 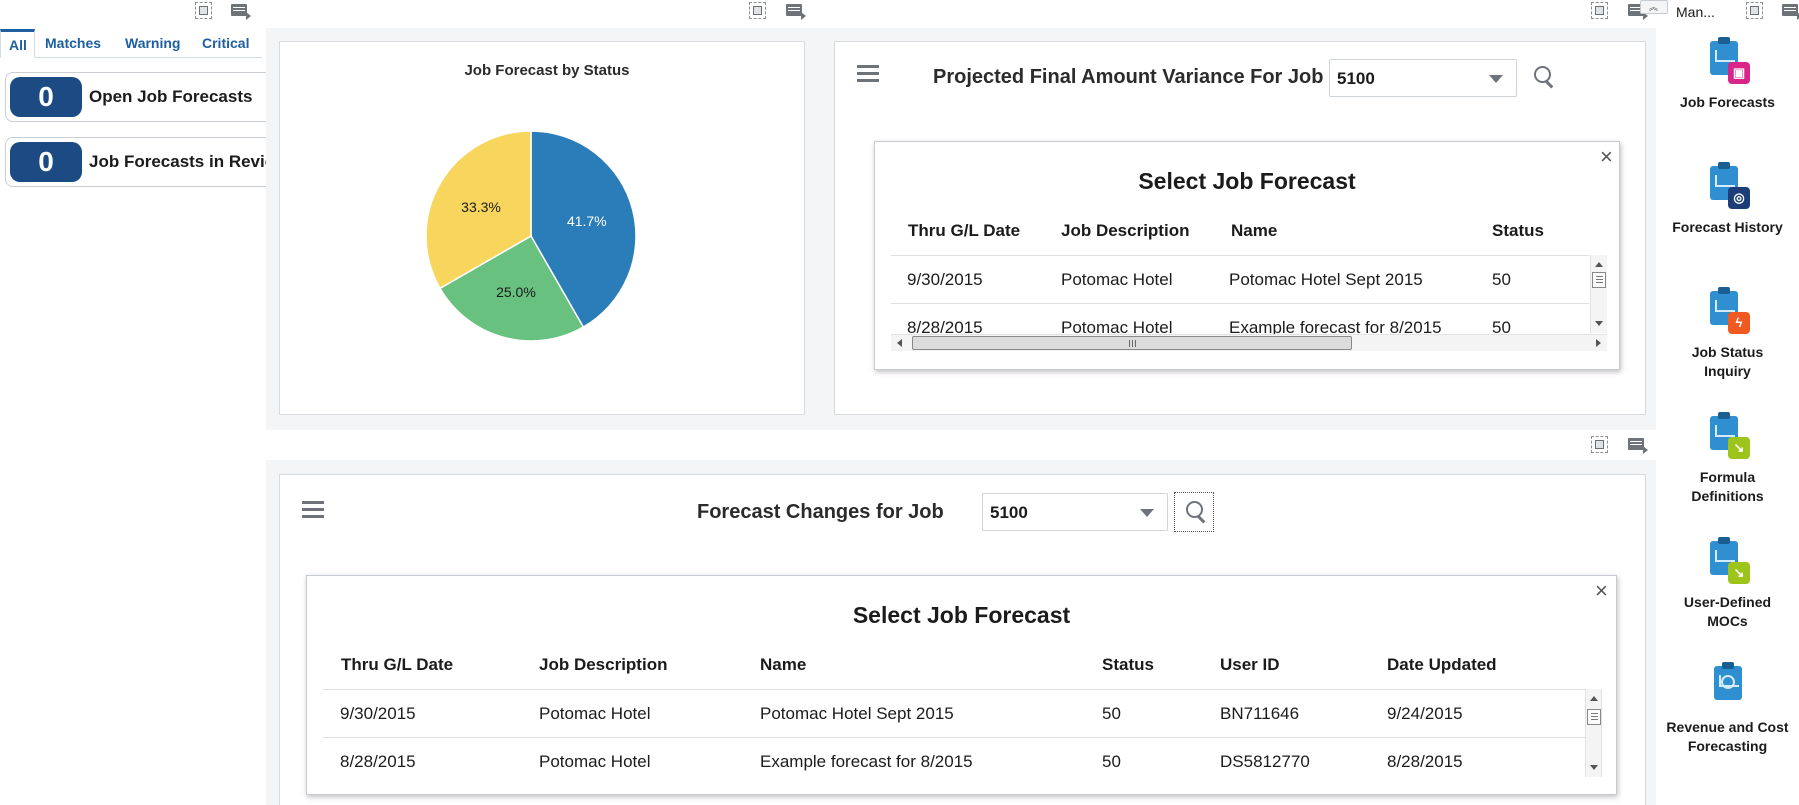 What do you see at coordinates (1727, 736) in the screenshot?
I see `launch-label: Revenue and Cost Forecasting` at bounding box center [1727, 736].